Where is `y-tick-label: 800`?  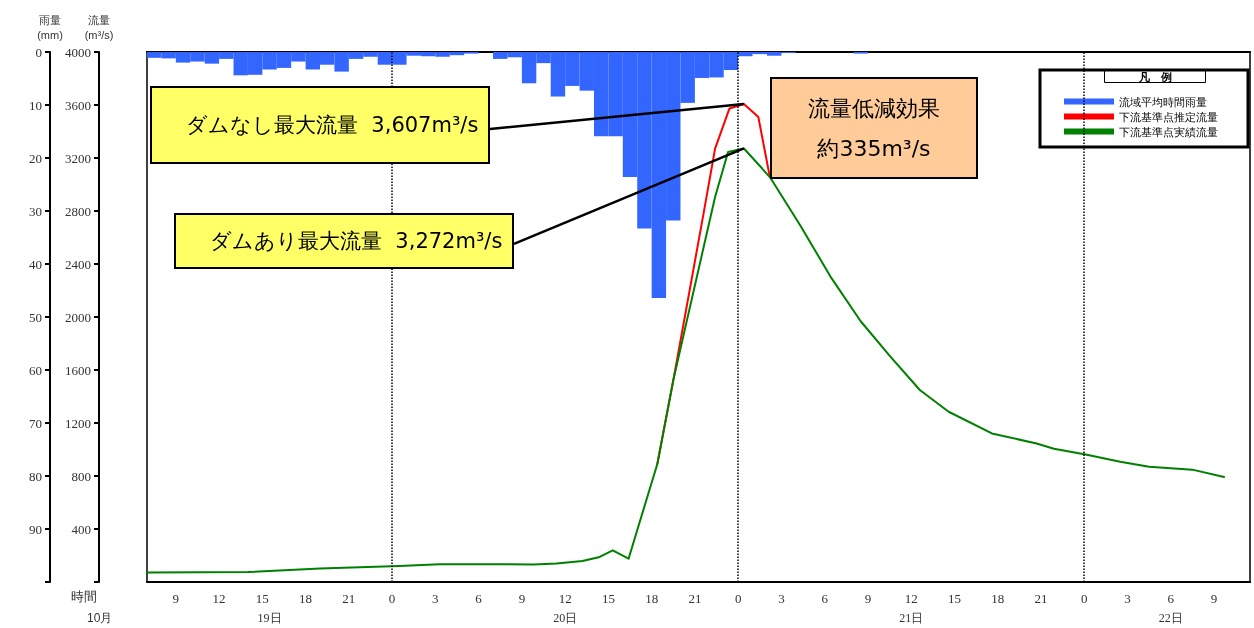
y-tick-label: 800 is located at coordinates (81, 476).